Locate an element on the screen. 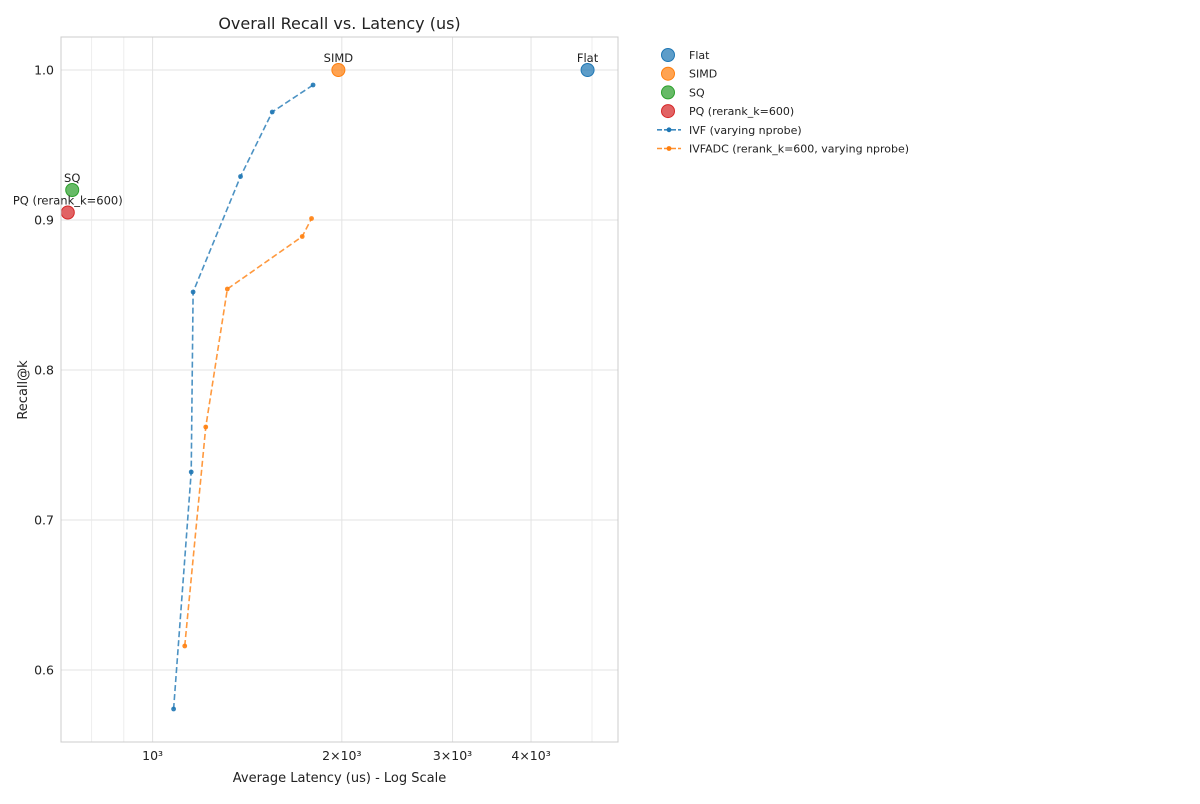  legend-label: IVF (varying nprobe) is located at coordinates (745, 130).